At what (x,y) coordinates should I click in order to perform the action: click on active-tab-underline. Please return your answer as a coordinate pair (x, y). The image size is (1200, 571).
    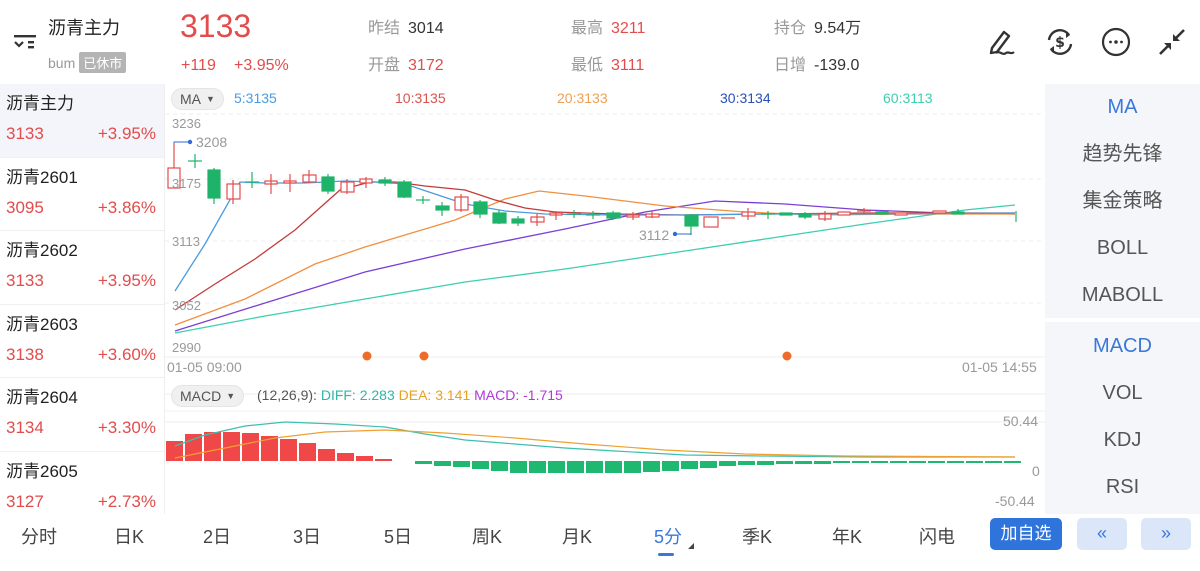
    Looking at the image, I should click on (666, 554).